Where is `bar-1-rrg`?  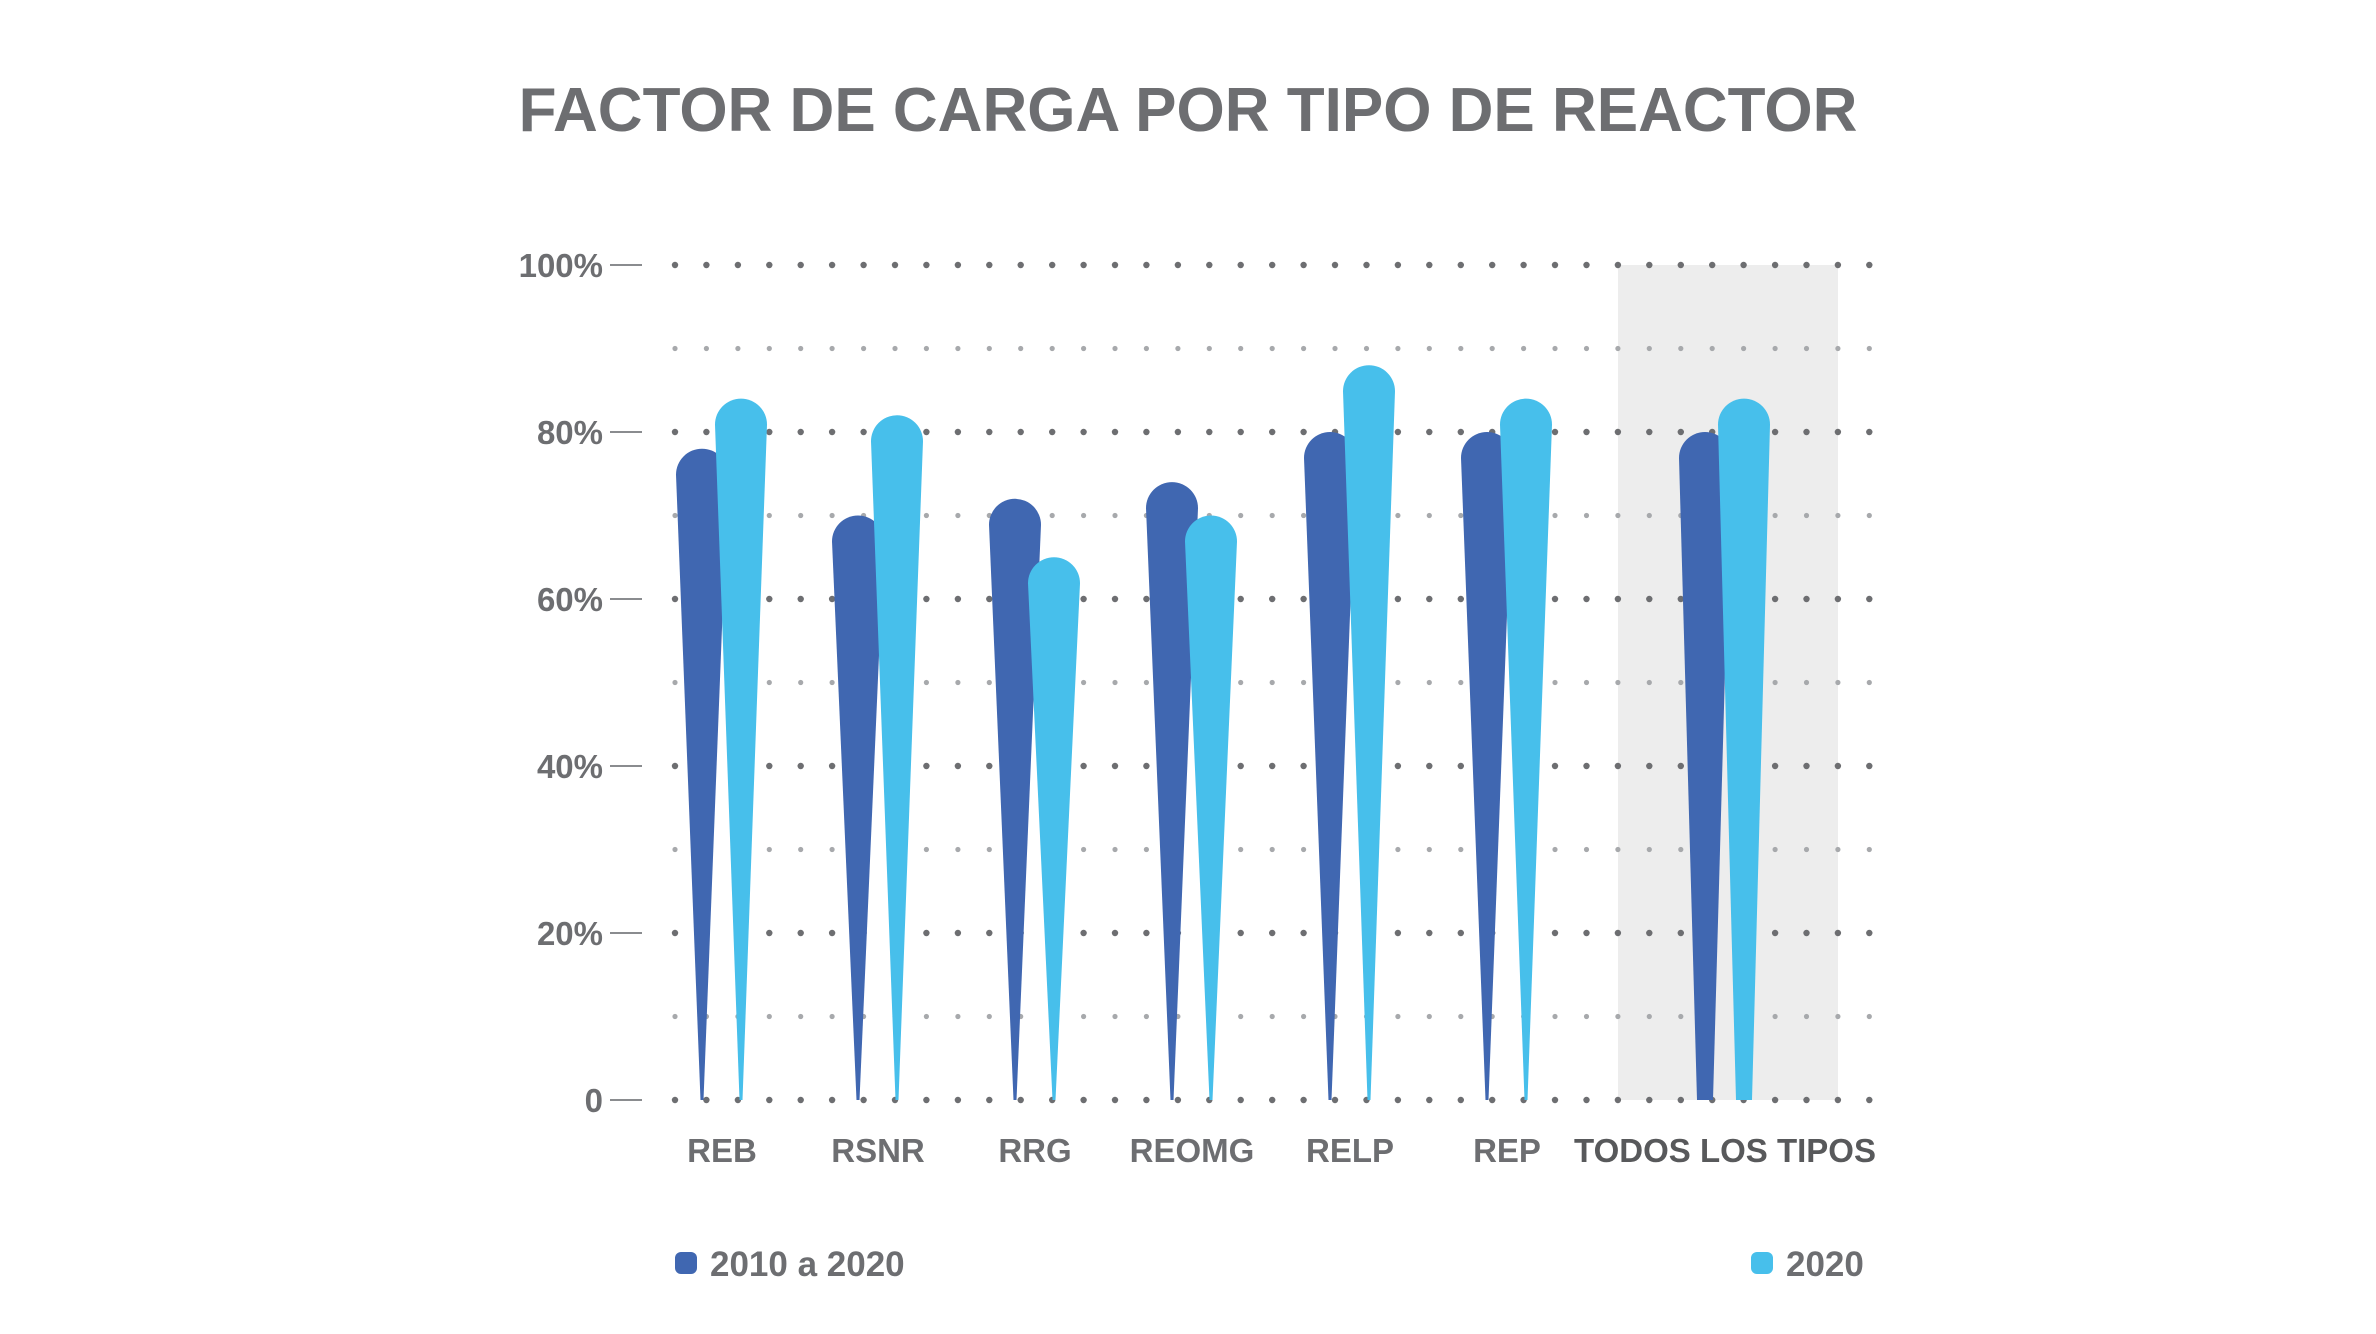
bar-1-rrg is located at coordinates (1015, 799).